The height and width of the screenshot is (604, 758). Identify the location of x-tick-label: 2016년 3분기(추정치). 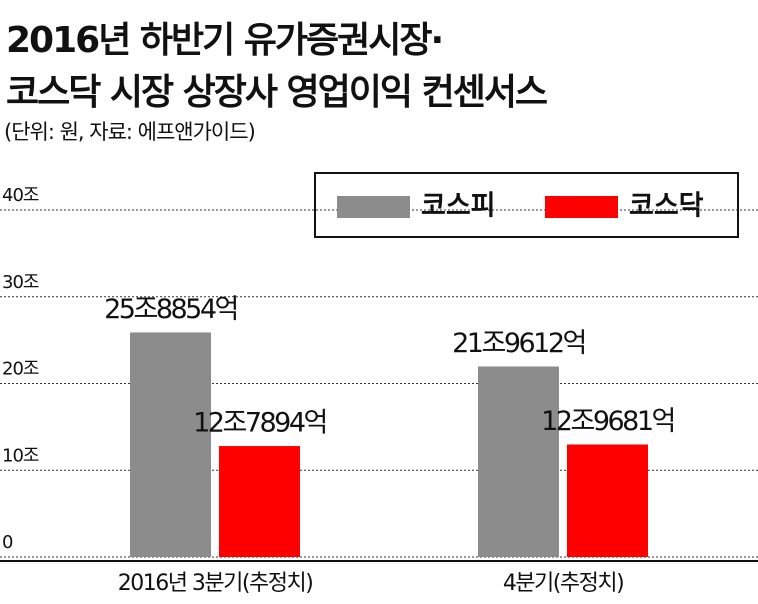
(215, 583).